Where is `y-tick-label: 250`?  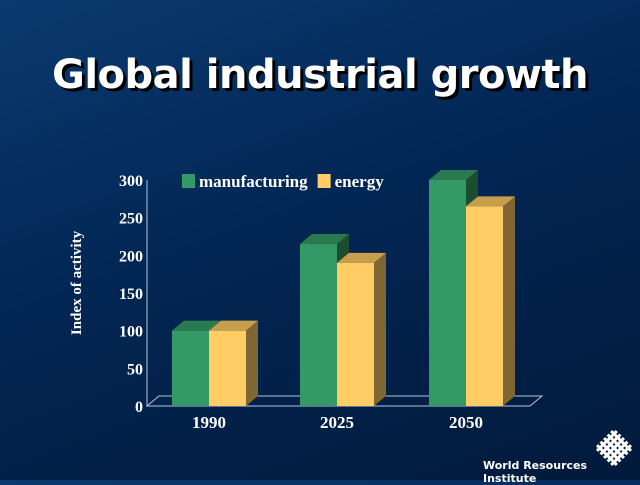
y-tick-label: 250 is located at coordinates (131, 219).